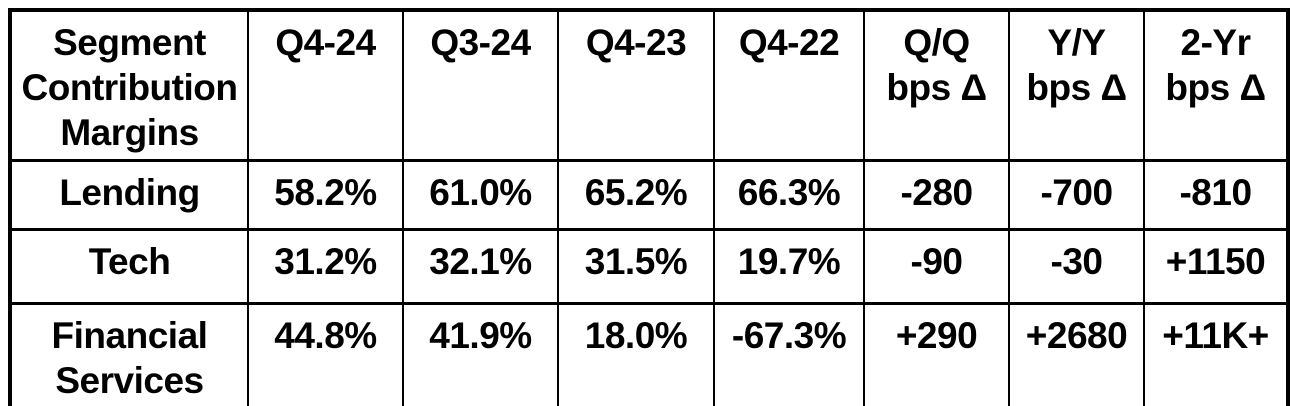 Image resolution: width=1292 pixels, height=406 pixels. I want to click on cell-lending-q4-22: 66.3%, so click(789, 195).